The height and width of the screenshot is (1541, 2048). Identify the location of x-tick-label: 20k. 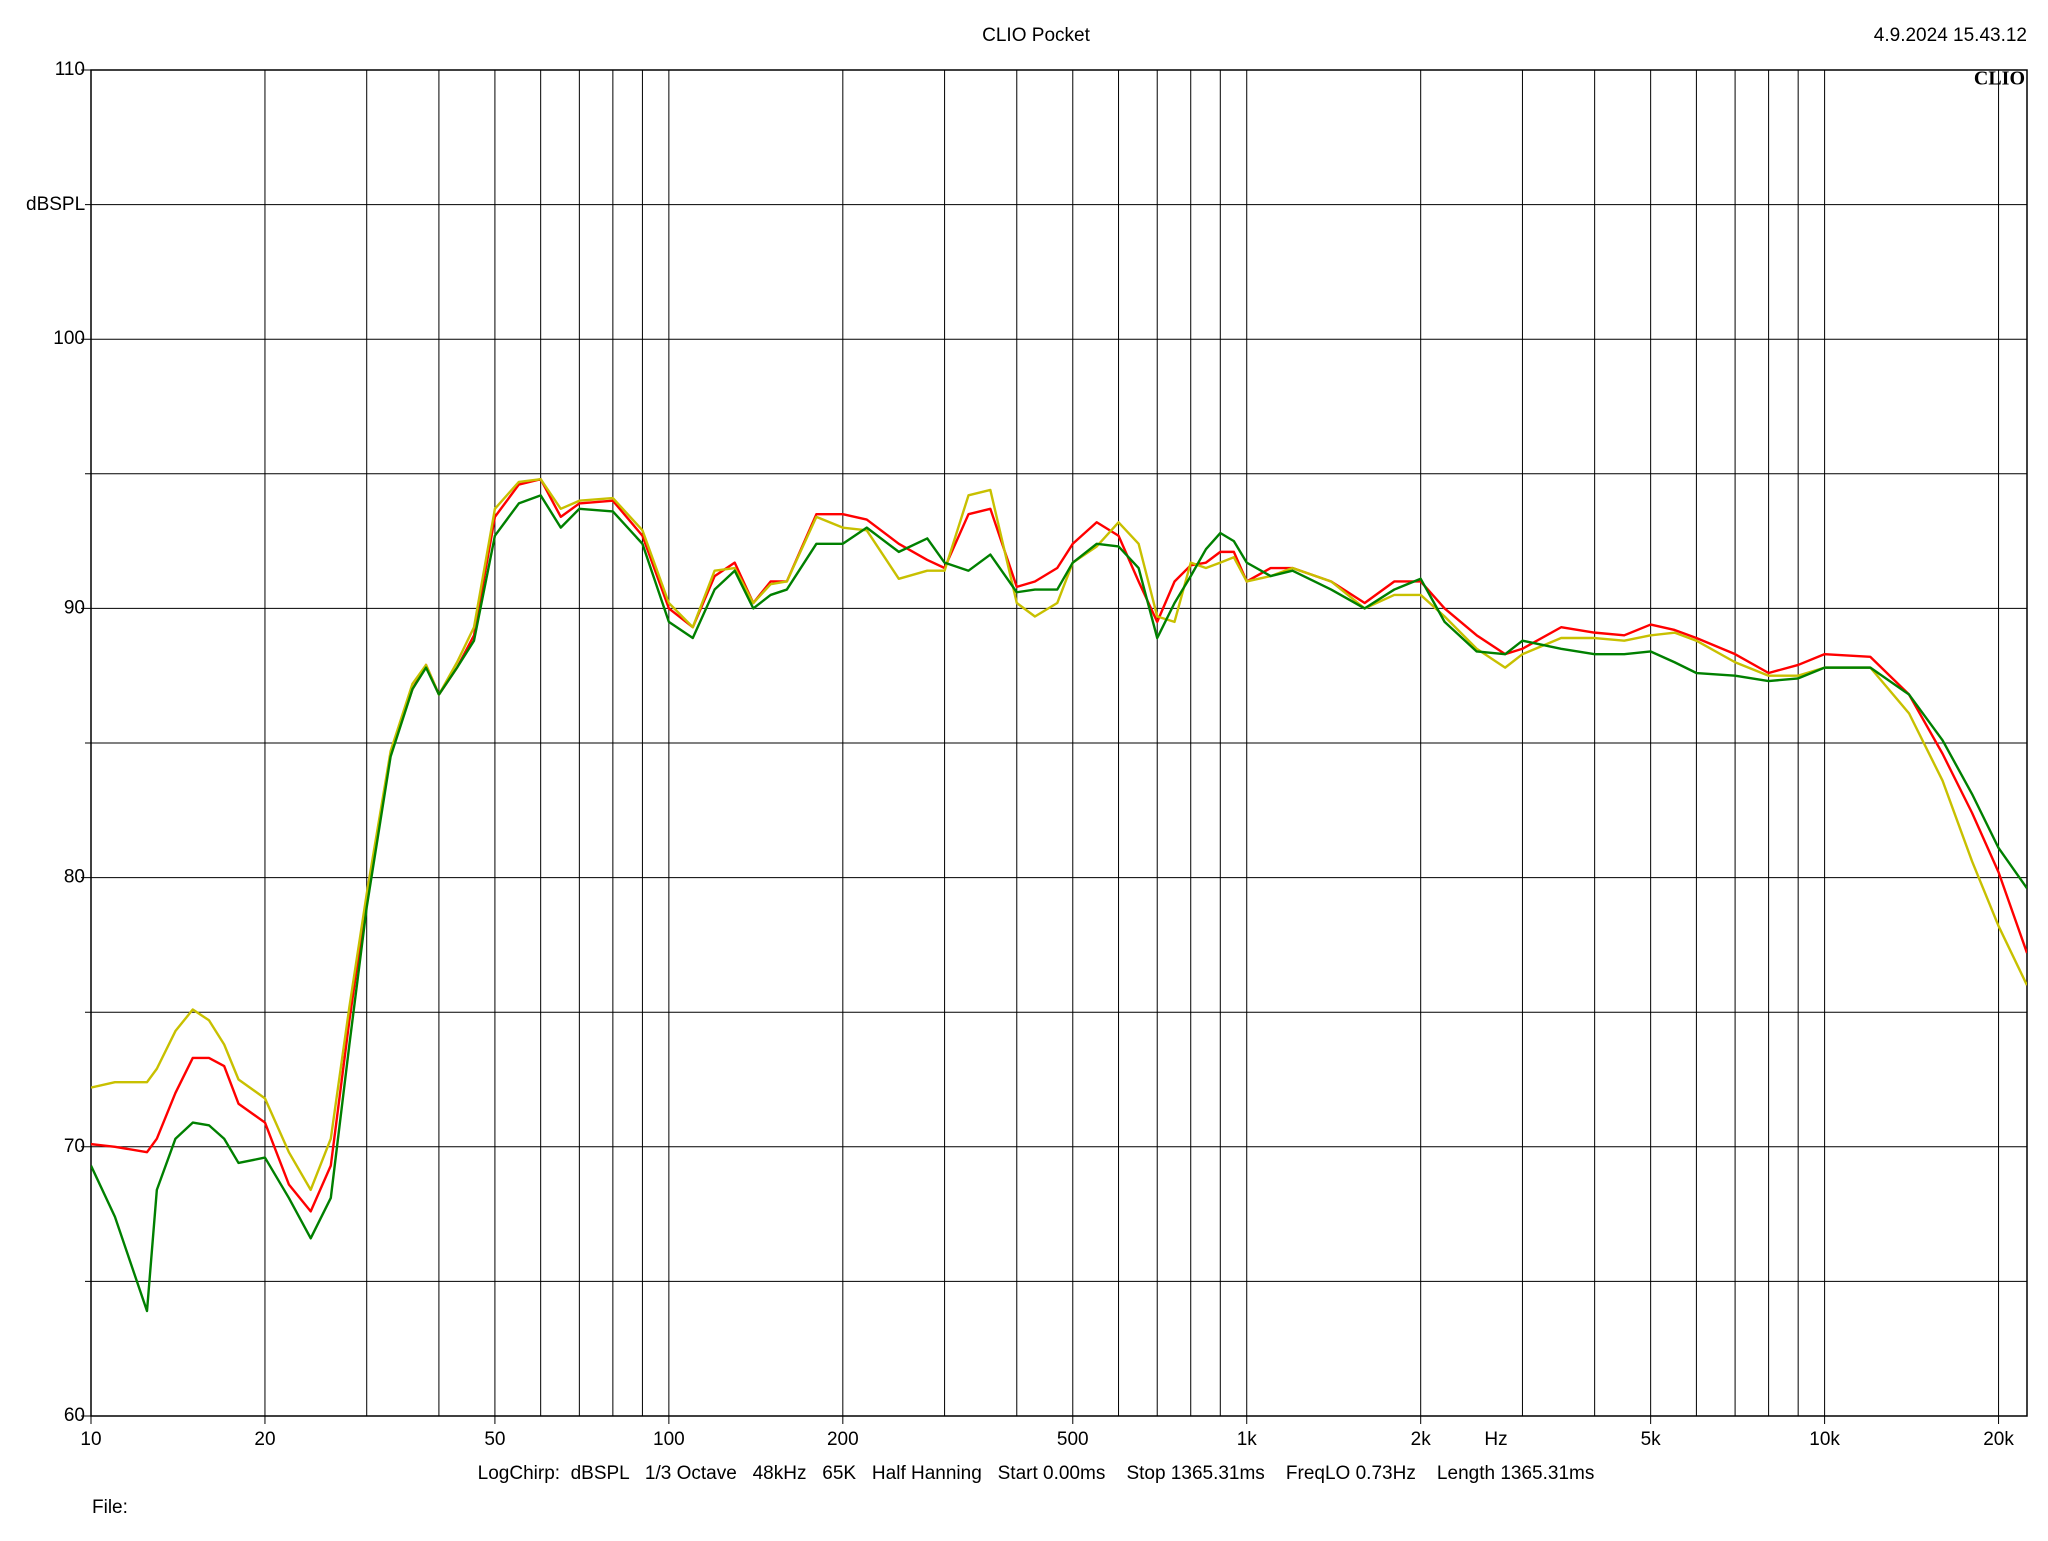
(1998, 1439).